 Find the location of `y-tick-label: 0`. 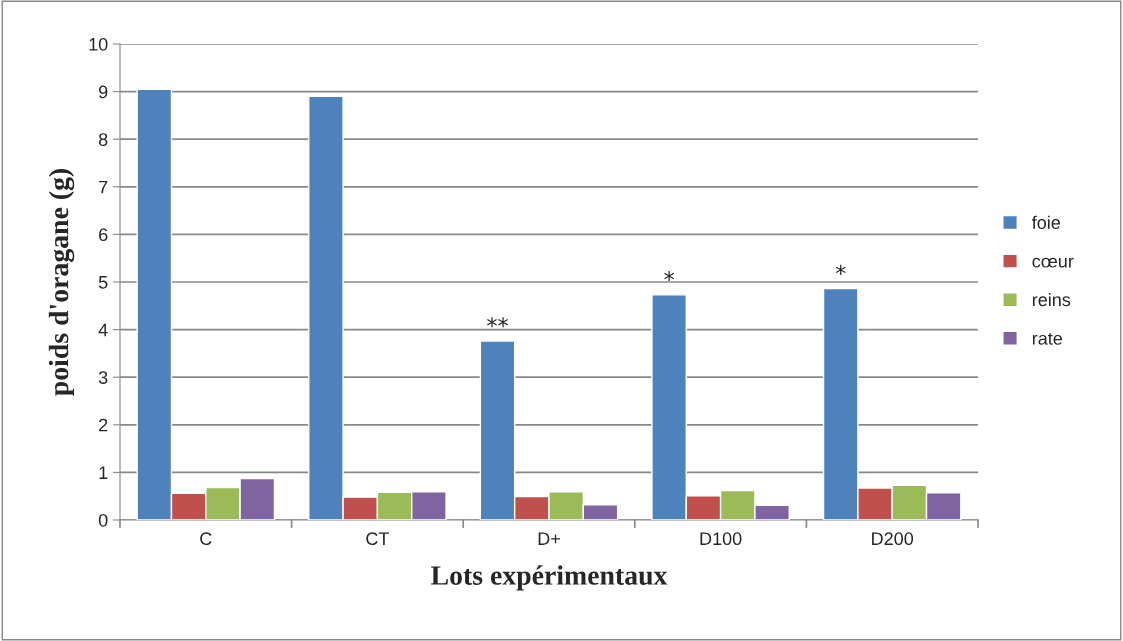

y-tick-label: 0 is located at coordinates (103, 520).